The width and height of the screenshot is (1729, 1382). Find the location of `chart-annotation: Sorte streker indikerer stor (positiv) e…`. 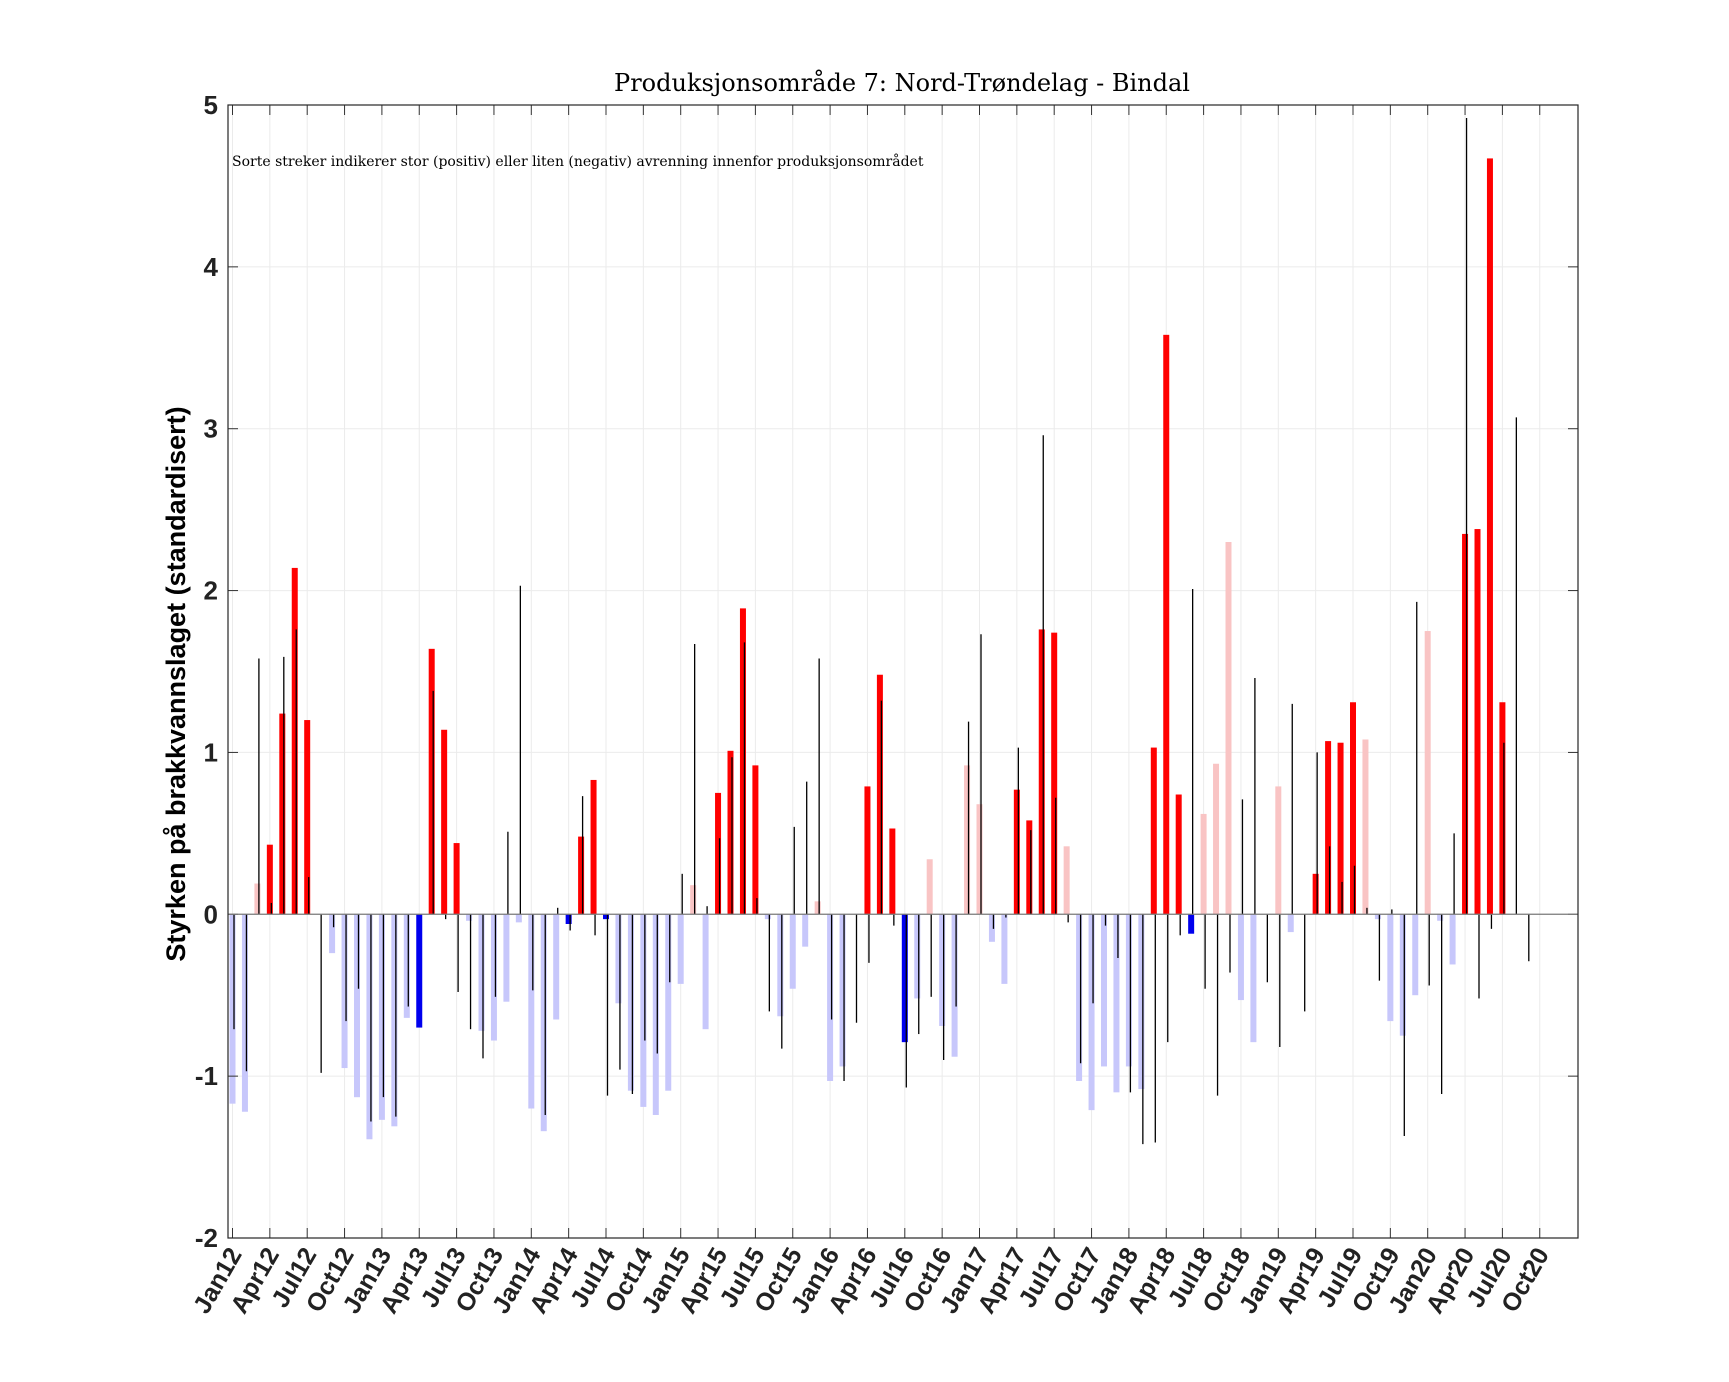

chart-annotation: Sorte streker indikerer stor (positiv) e… is located at coordinates (578, 161).